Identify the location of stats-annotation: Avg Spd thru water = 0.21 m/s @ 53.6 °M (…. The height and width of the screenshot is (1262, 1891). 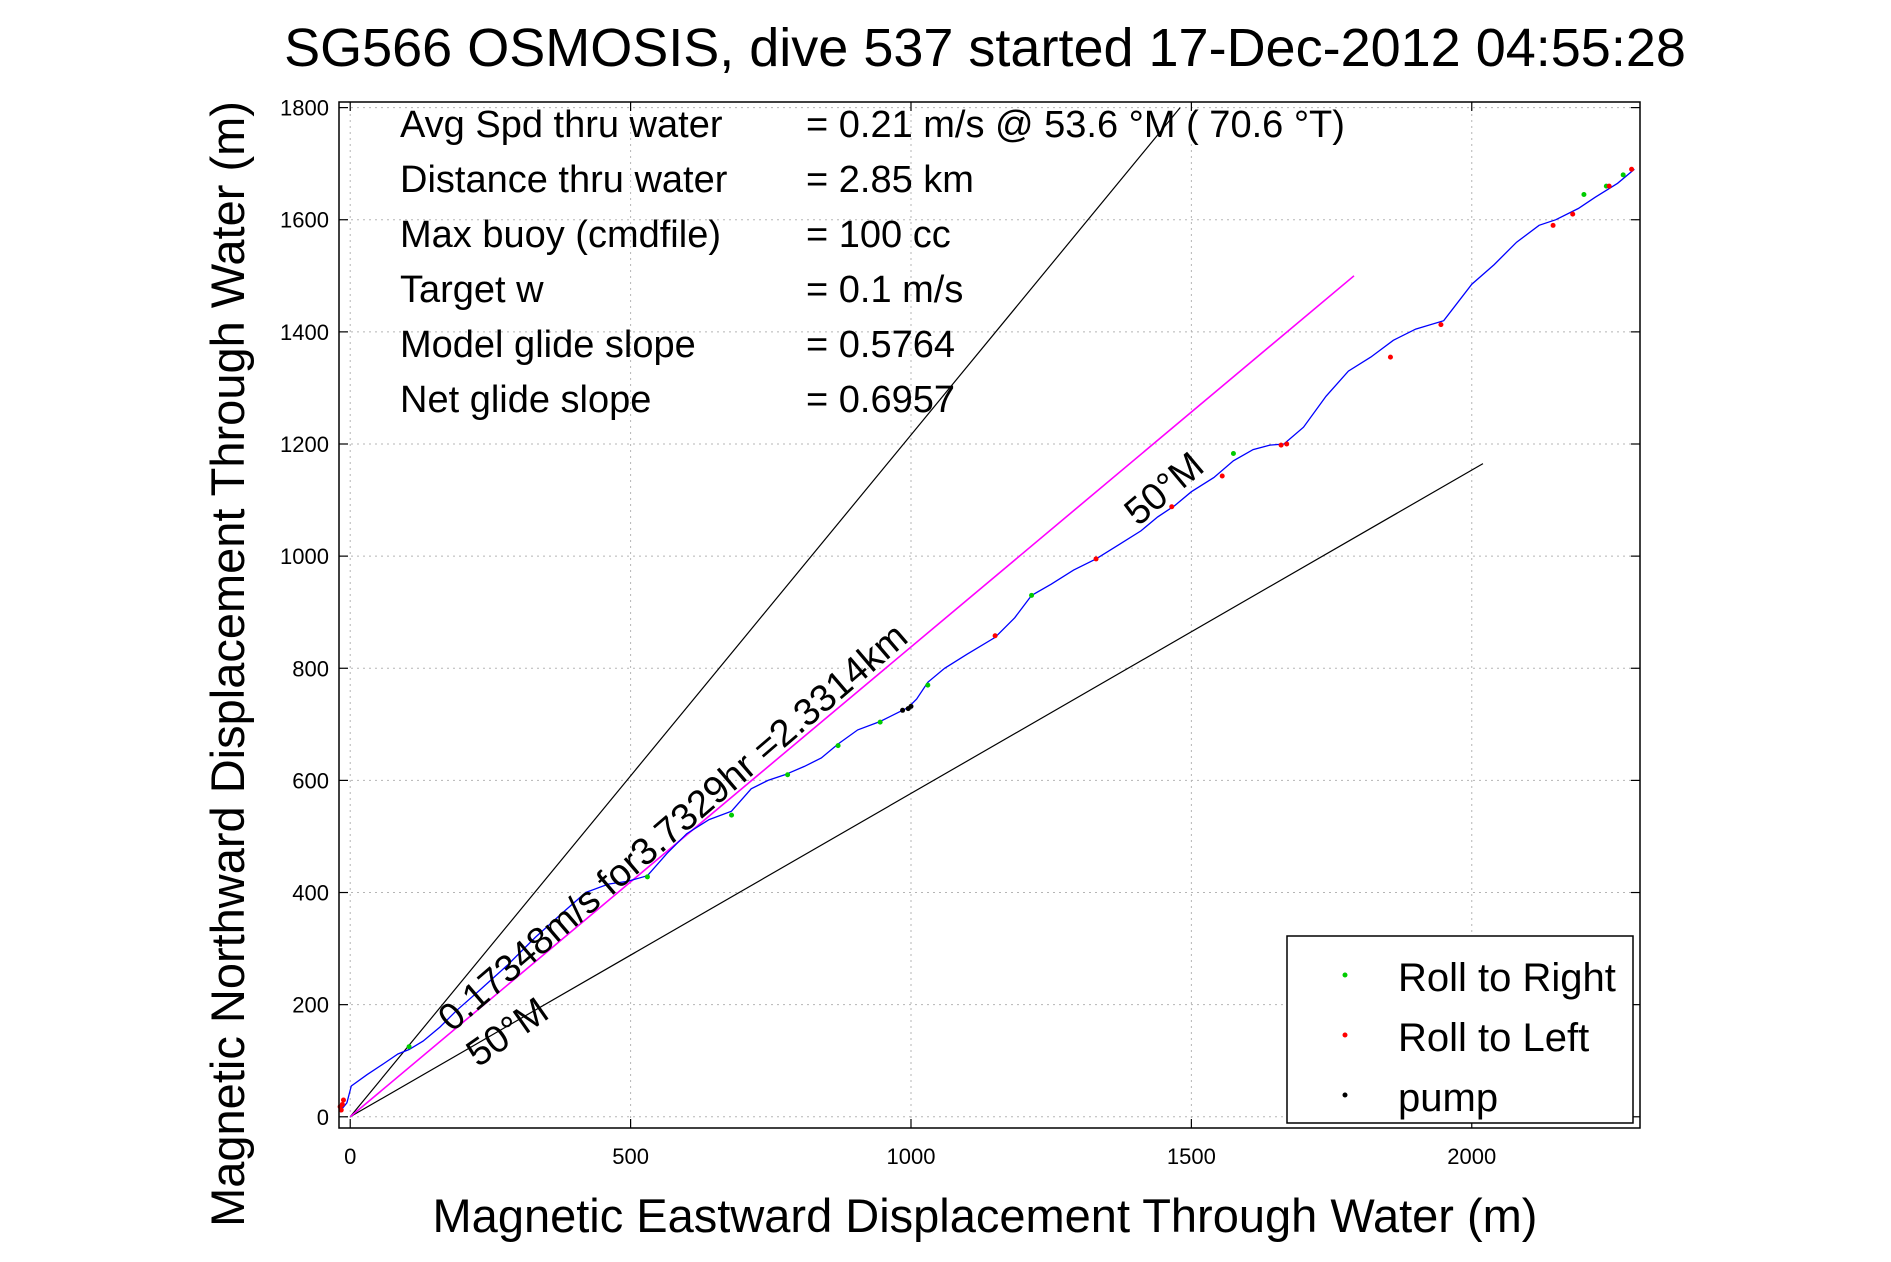
(872, 262).